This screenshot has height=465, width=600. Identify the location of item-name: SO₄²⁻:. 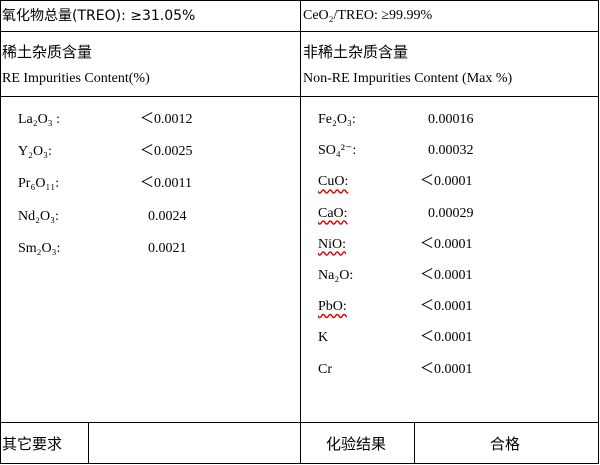
(337, 151).